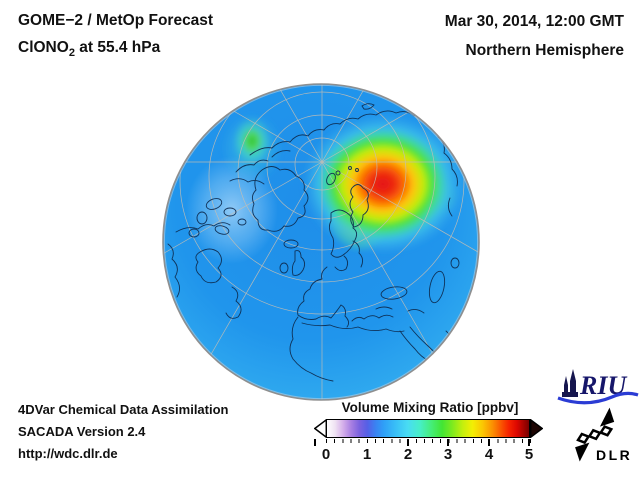 Image resolution: width=640 pixels, height=480 pixels. Describe the element at coordinates (68, 453) in the screenshot. I see `website-url: http://wdc.dlr.de` at that location.